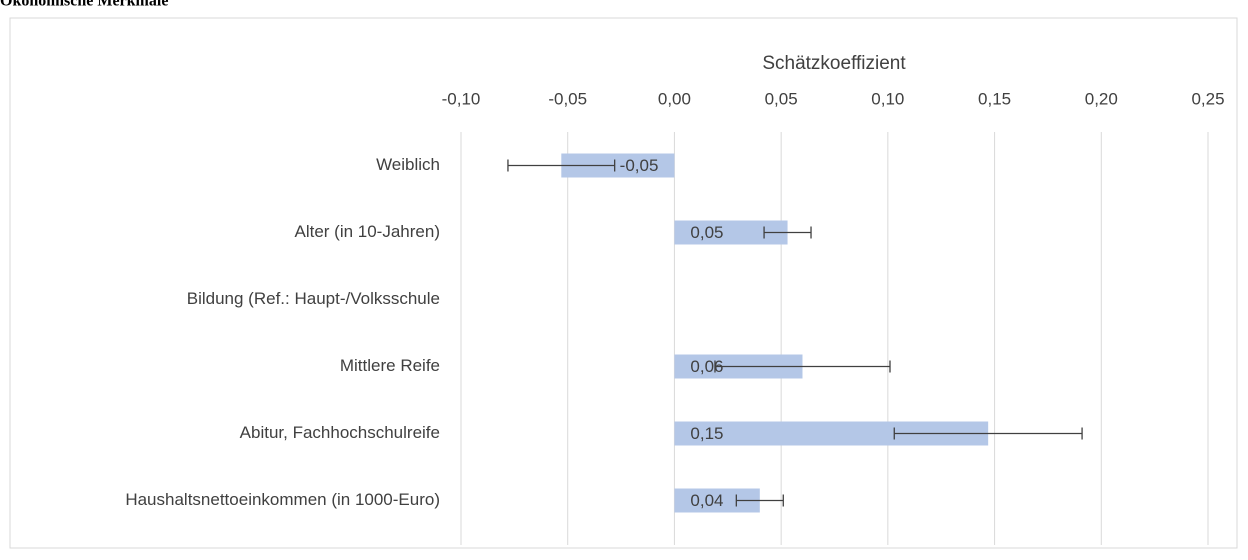 The height and width of the screenshot is (560, 1248). Describe the element at coordinates (994, 98) in the screenshot. I see `x-tick-label: 0,15` at that location.